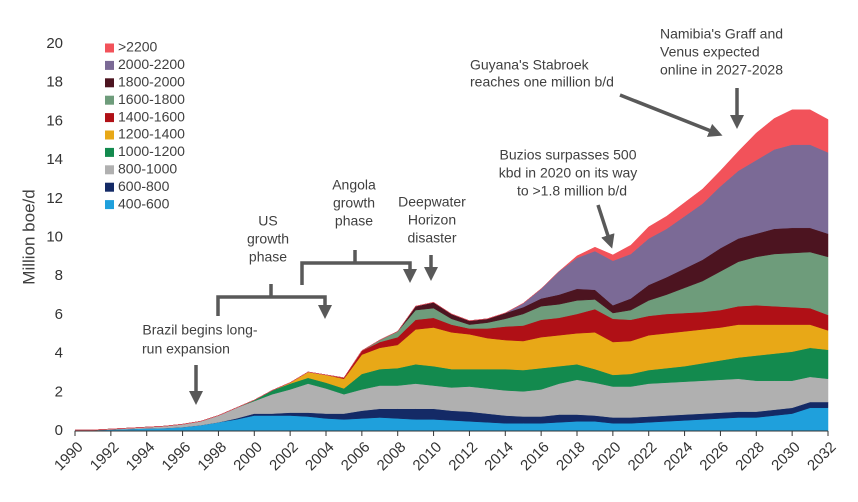  I want to click on legend-label: 1200-1400, so click(151, 134).